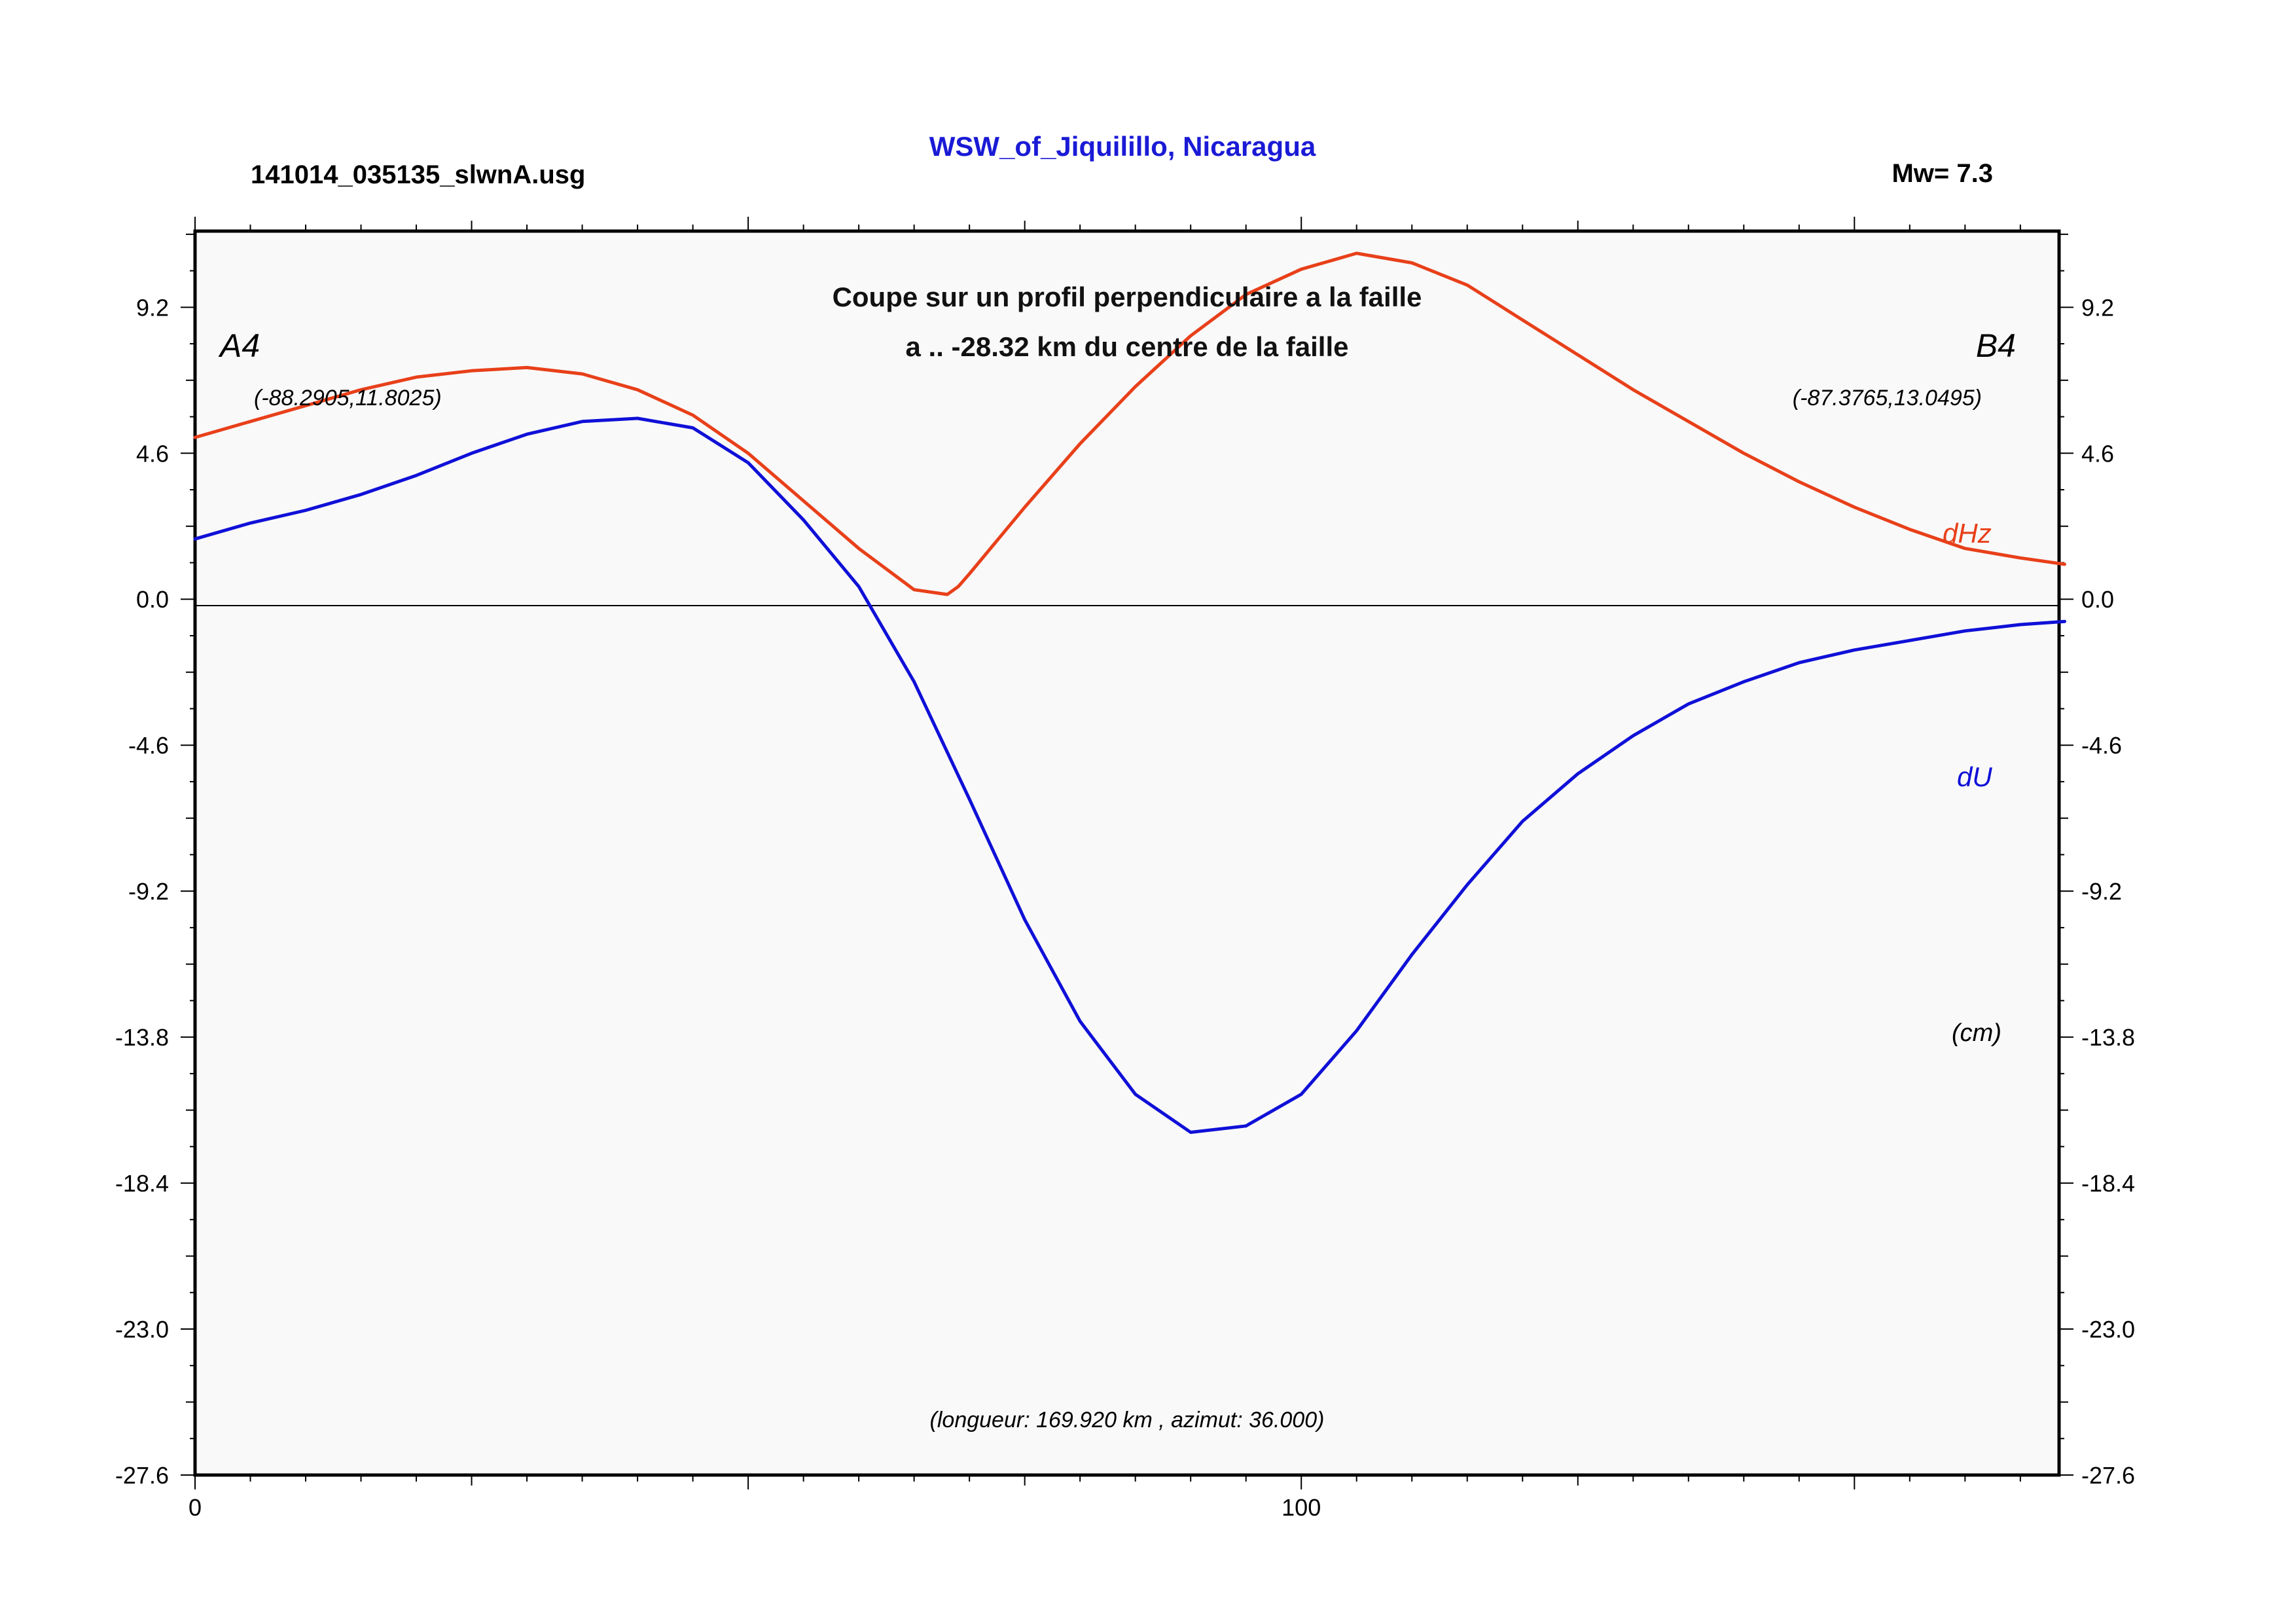  Describe the element at coordinates (1974, 776) in the screenshot. I see `series-label-du: dU` at that location.